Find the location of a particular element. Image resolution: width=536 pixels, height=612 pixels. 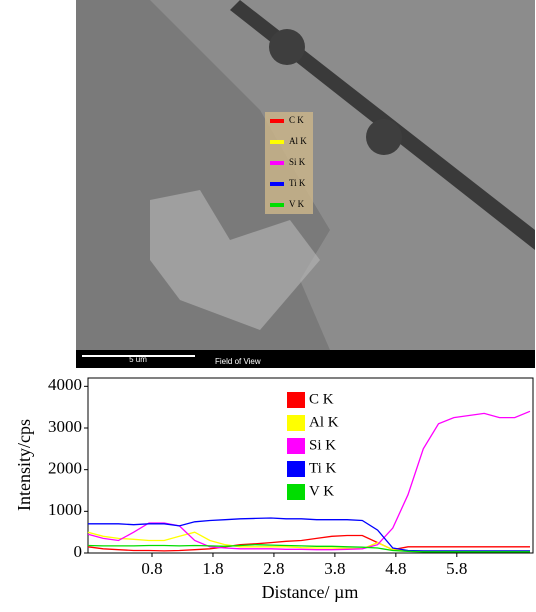

sem-info-bar is located at coordinates (305, 359).